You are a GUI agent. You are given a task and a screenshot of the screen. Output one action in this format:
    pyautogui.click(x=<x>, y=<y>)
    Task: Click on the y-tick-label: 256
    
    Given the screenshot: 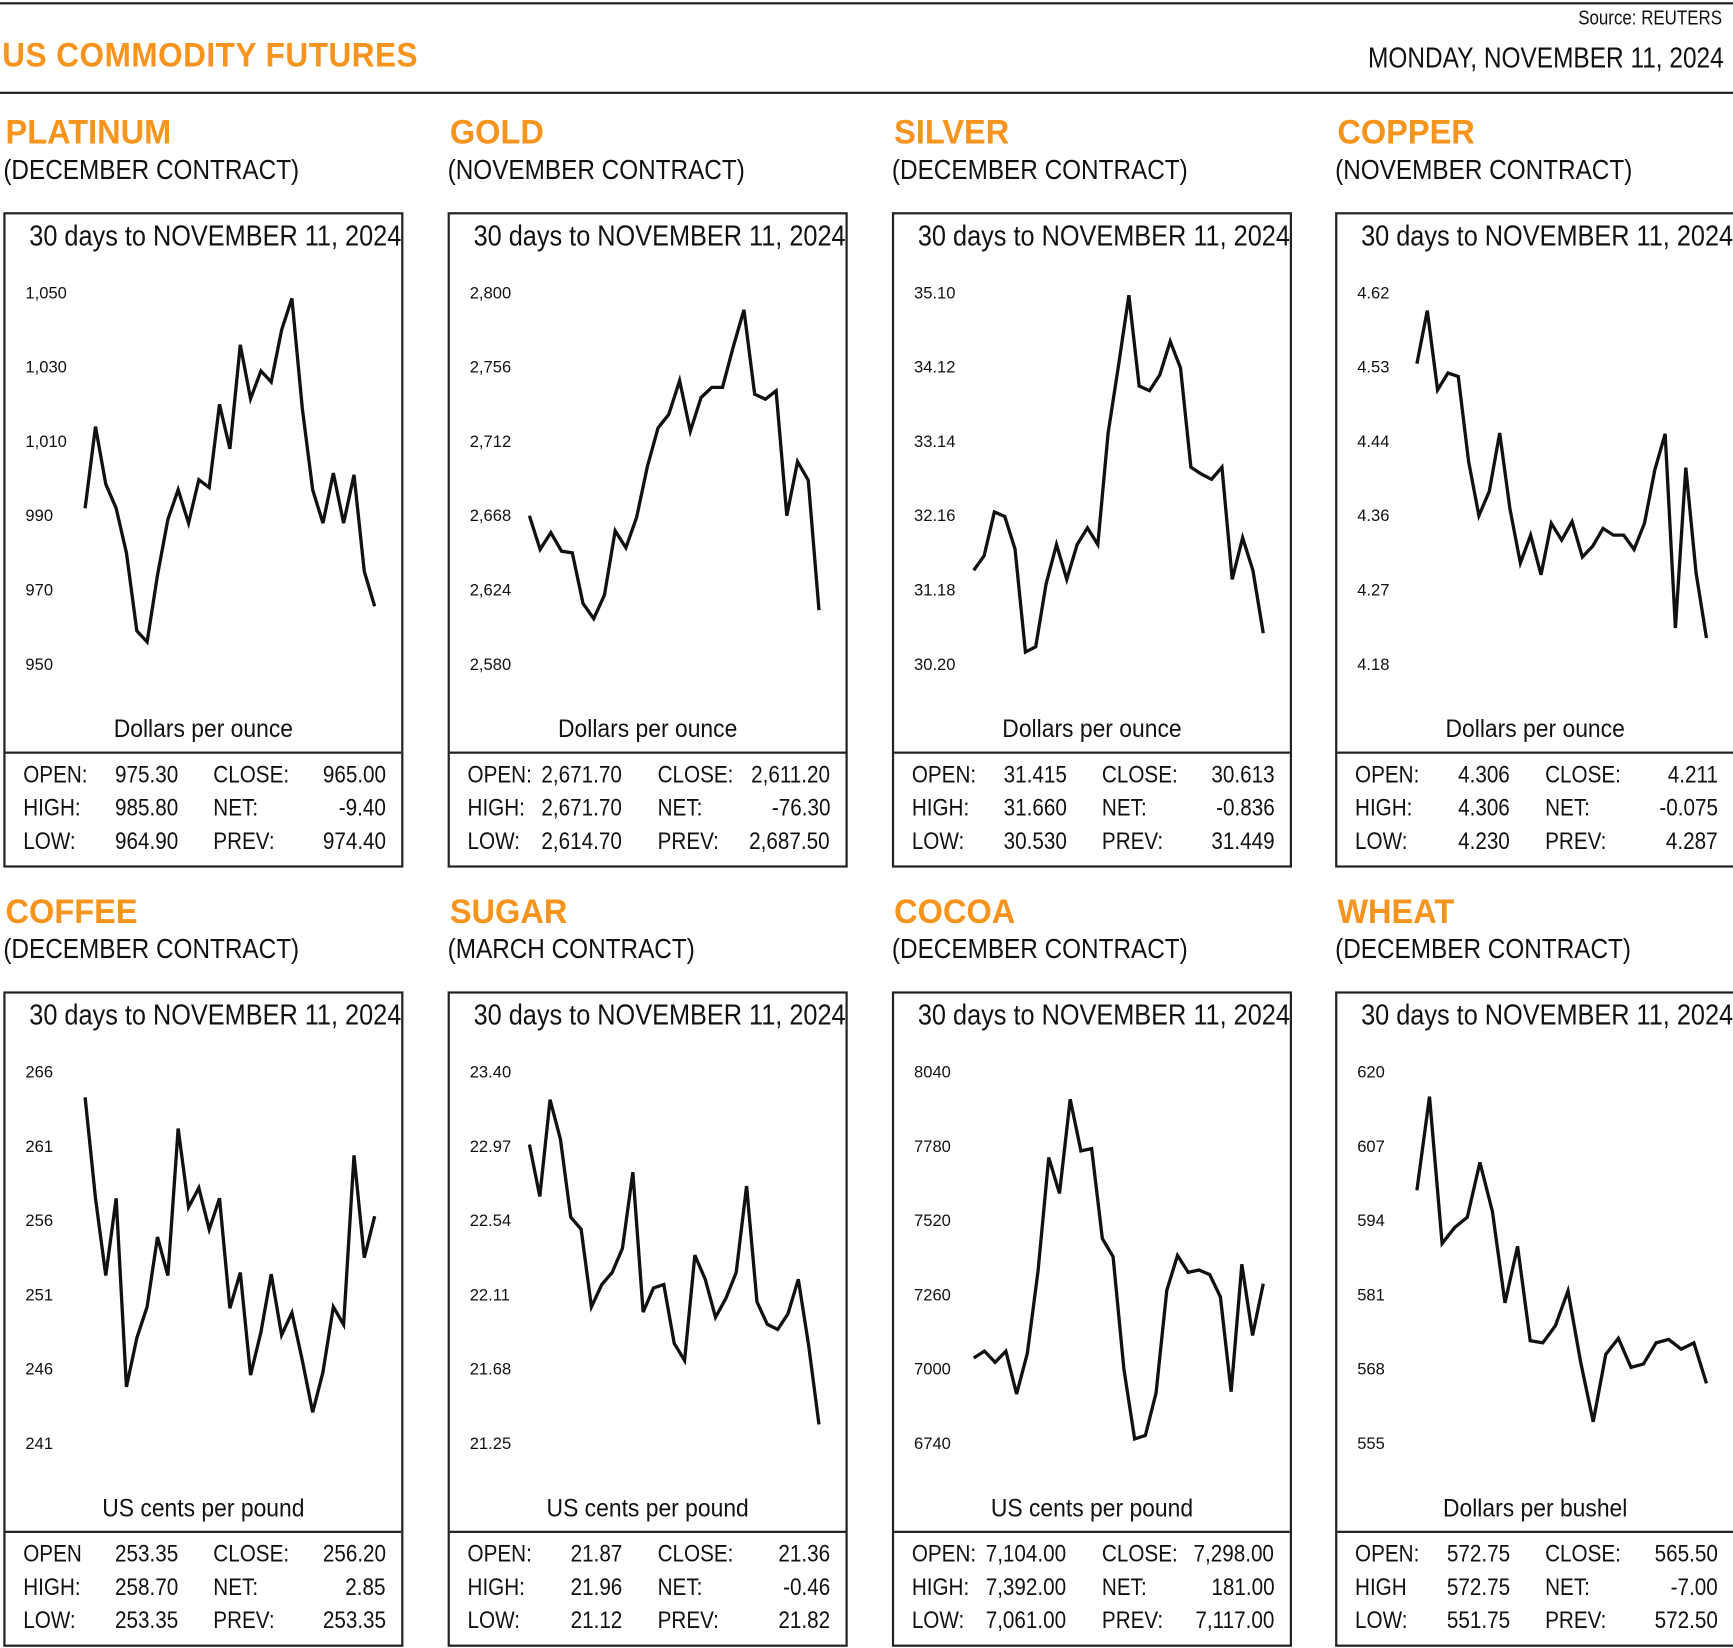 What is the action you would take?
    pyautogui.click(x=39, y=1220)
    